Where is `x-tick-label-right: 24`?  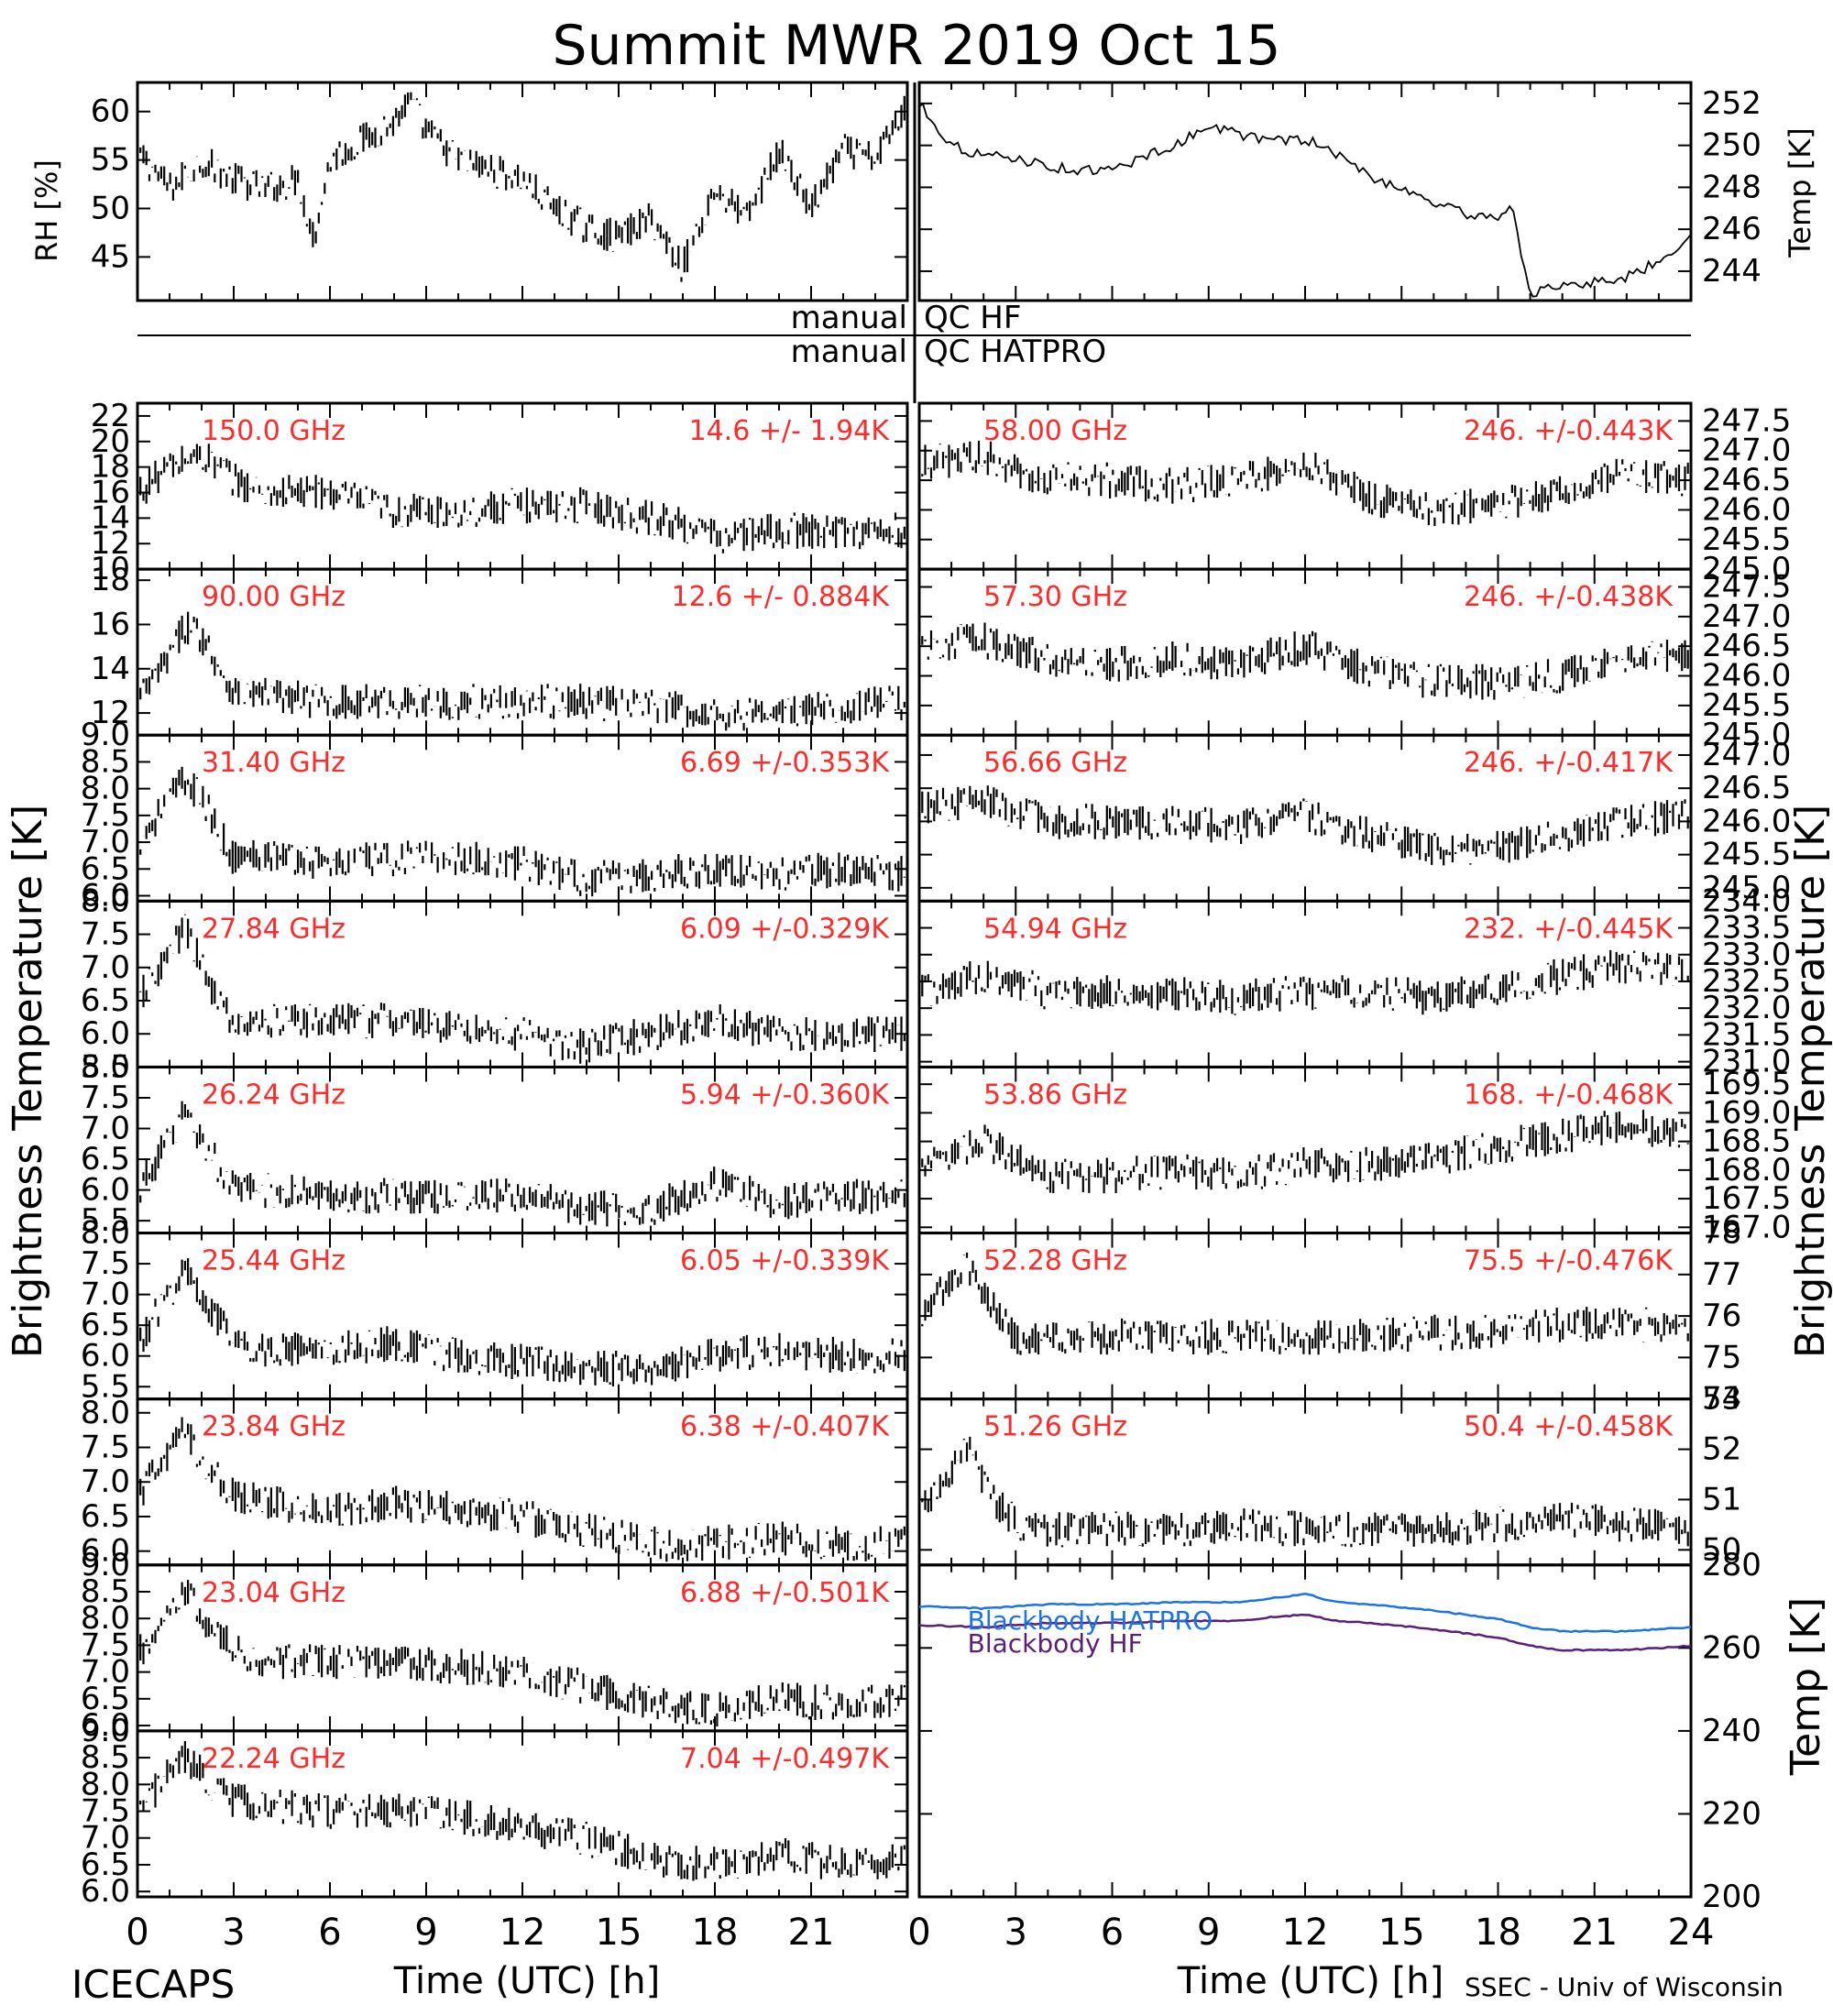
x-tick-label-right: 24 is located at coordinates (1691, 1933).